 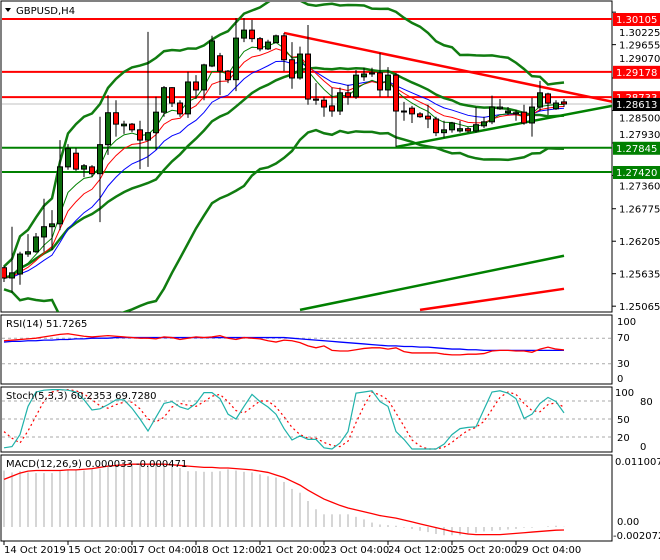 What do you see at coordinates (636, 20) in the screenshot?
I see `level-price-label: 1.30105` at bounding box center [636, 20].